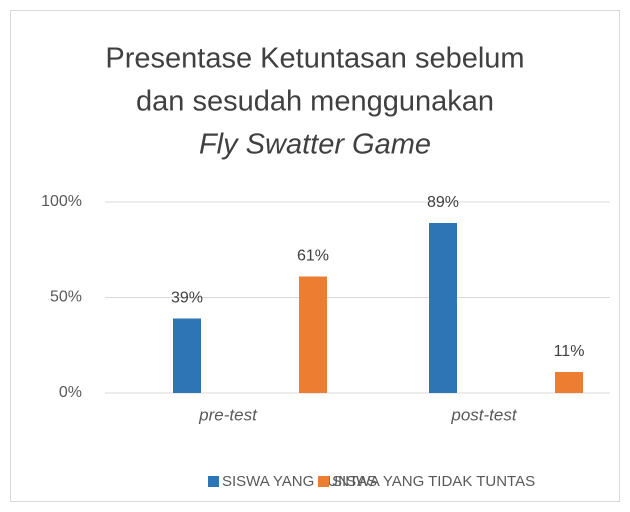 The width and height of the screenshot is (630, 512). I want to click on x-tick-label: post-test, so click(483, 414).